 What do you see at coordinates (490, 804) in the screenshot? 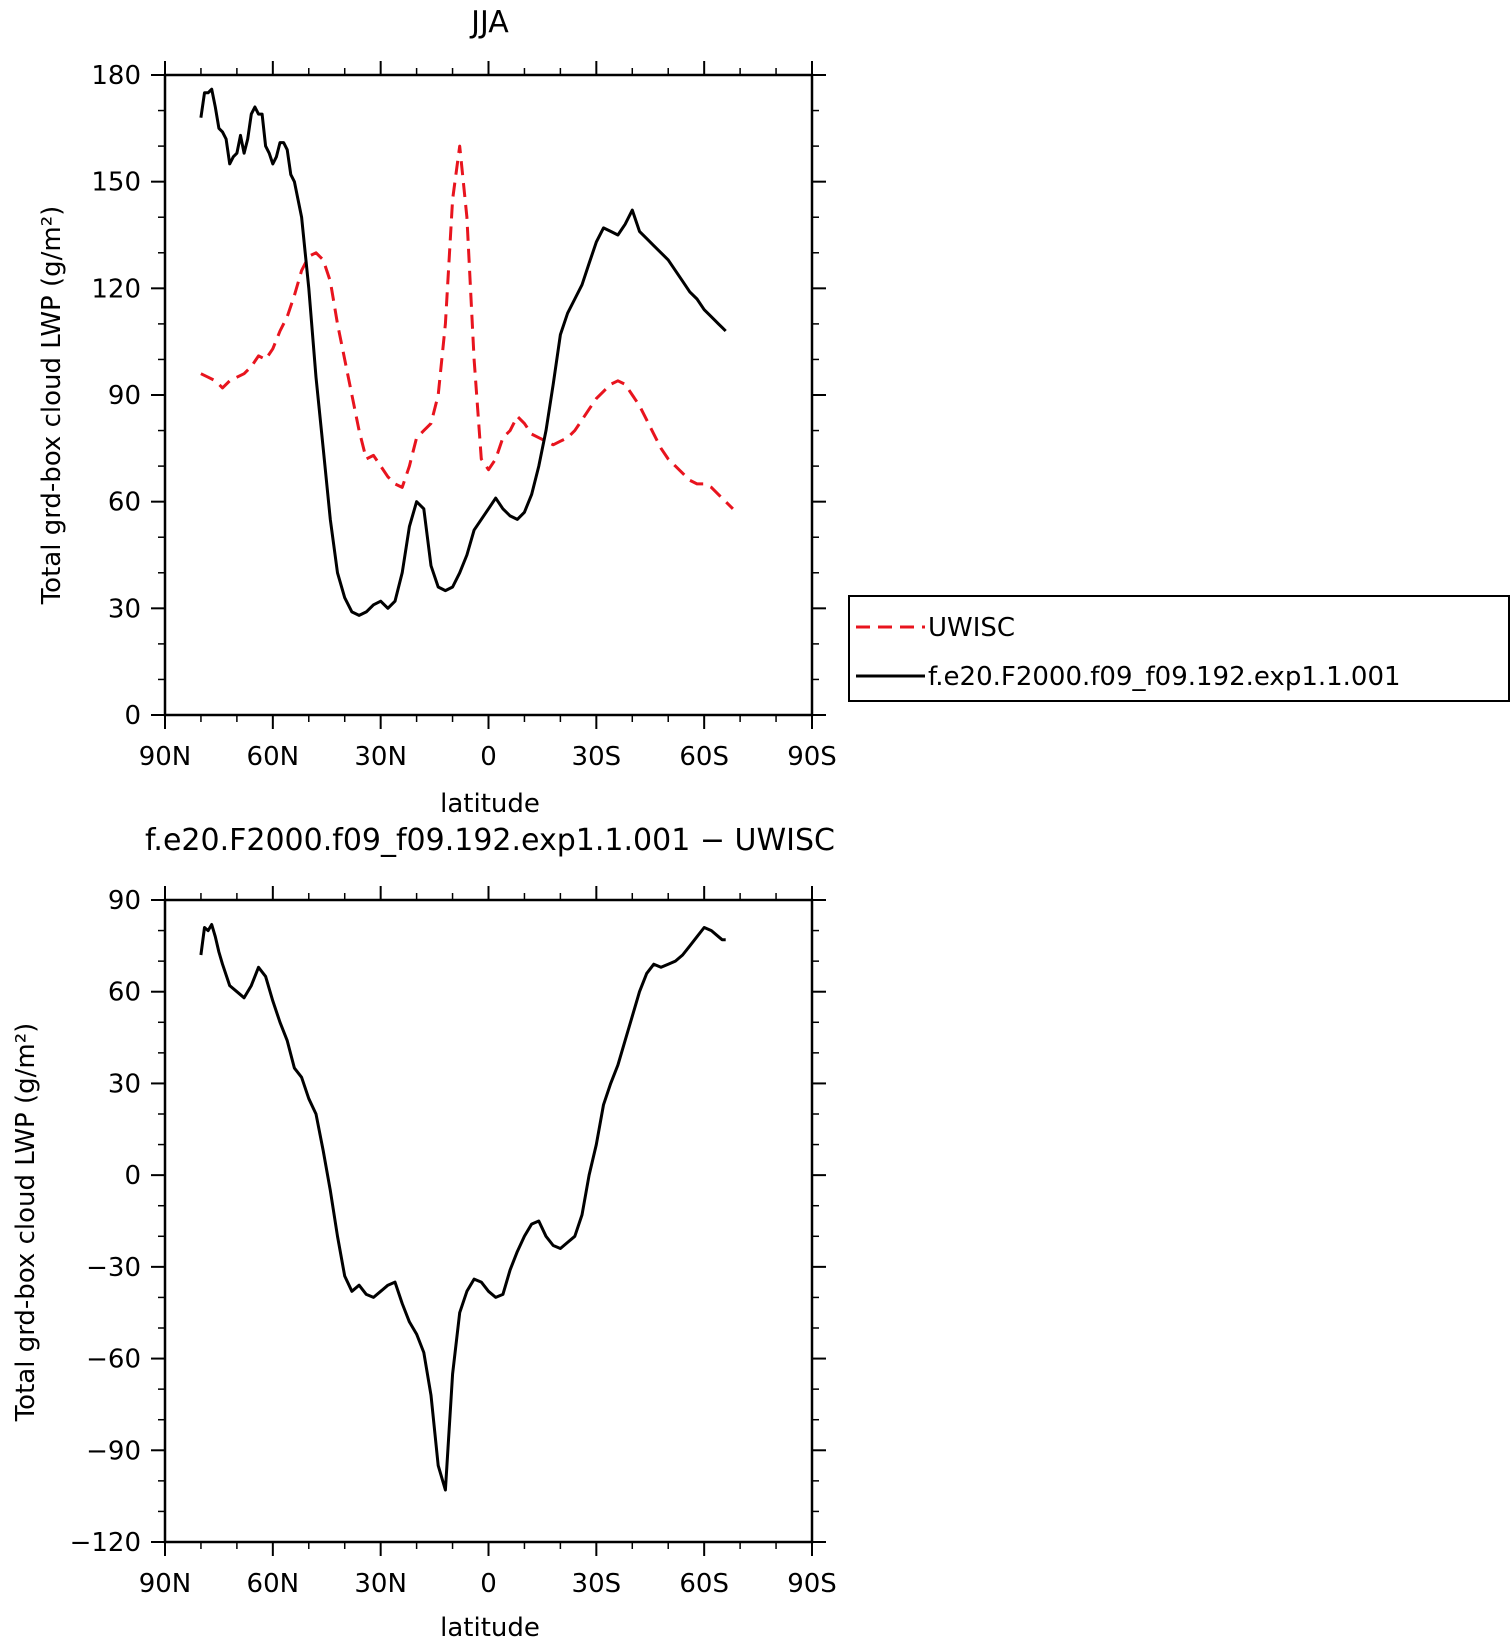
I see `top-x-axis-label: latitude` at bounding box center [490, 804].